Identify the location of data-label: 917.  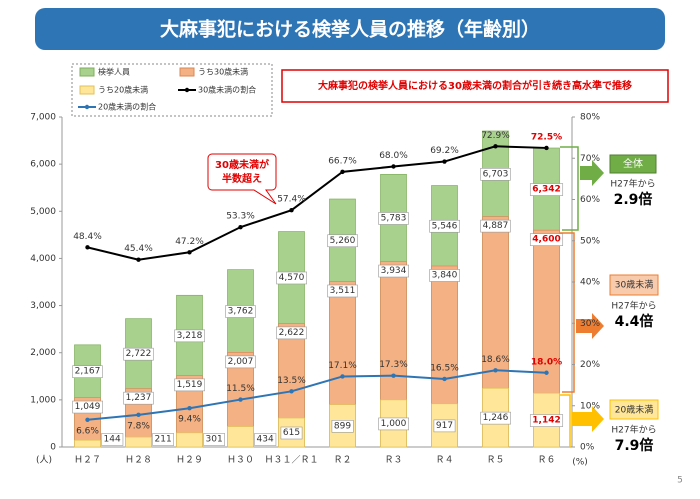
(444, 426).